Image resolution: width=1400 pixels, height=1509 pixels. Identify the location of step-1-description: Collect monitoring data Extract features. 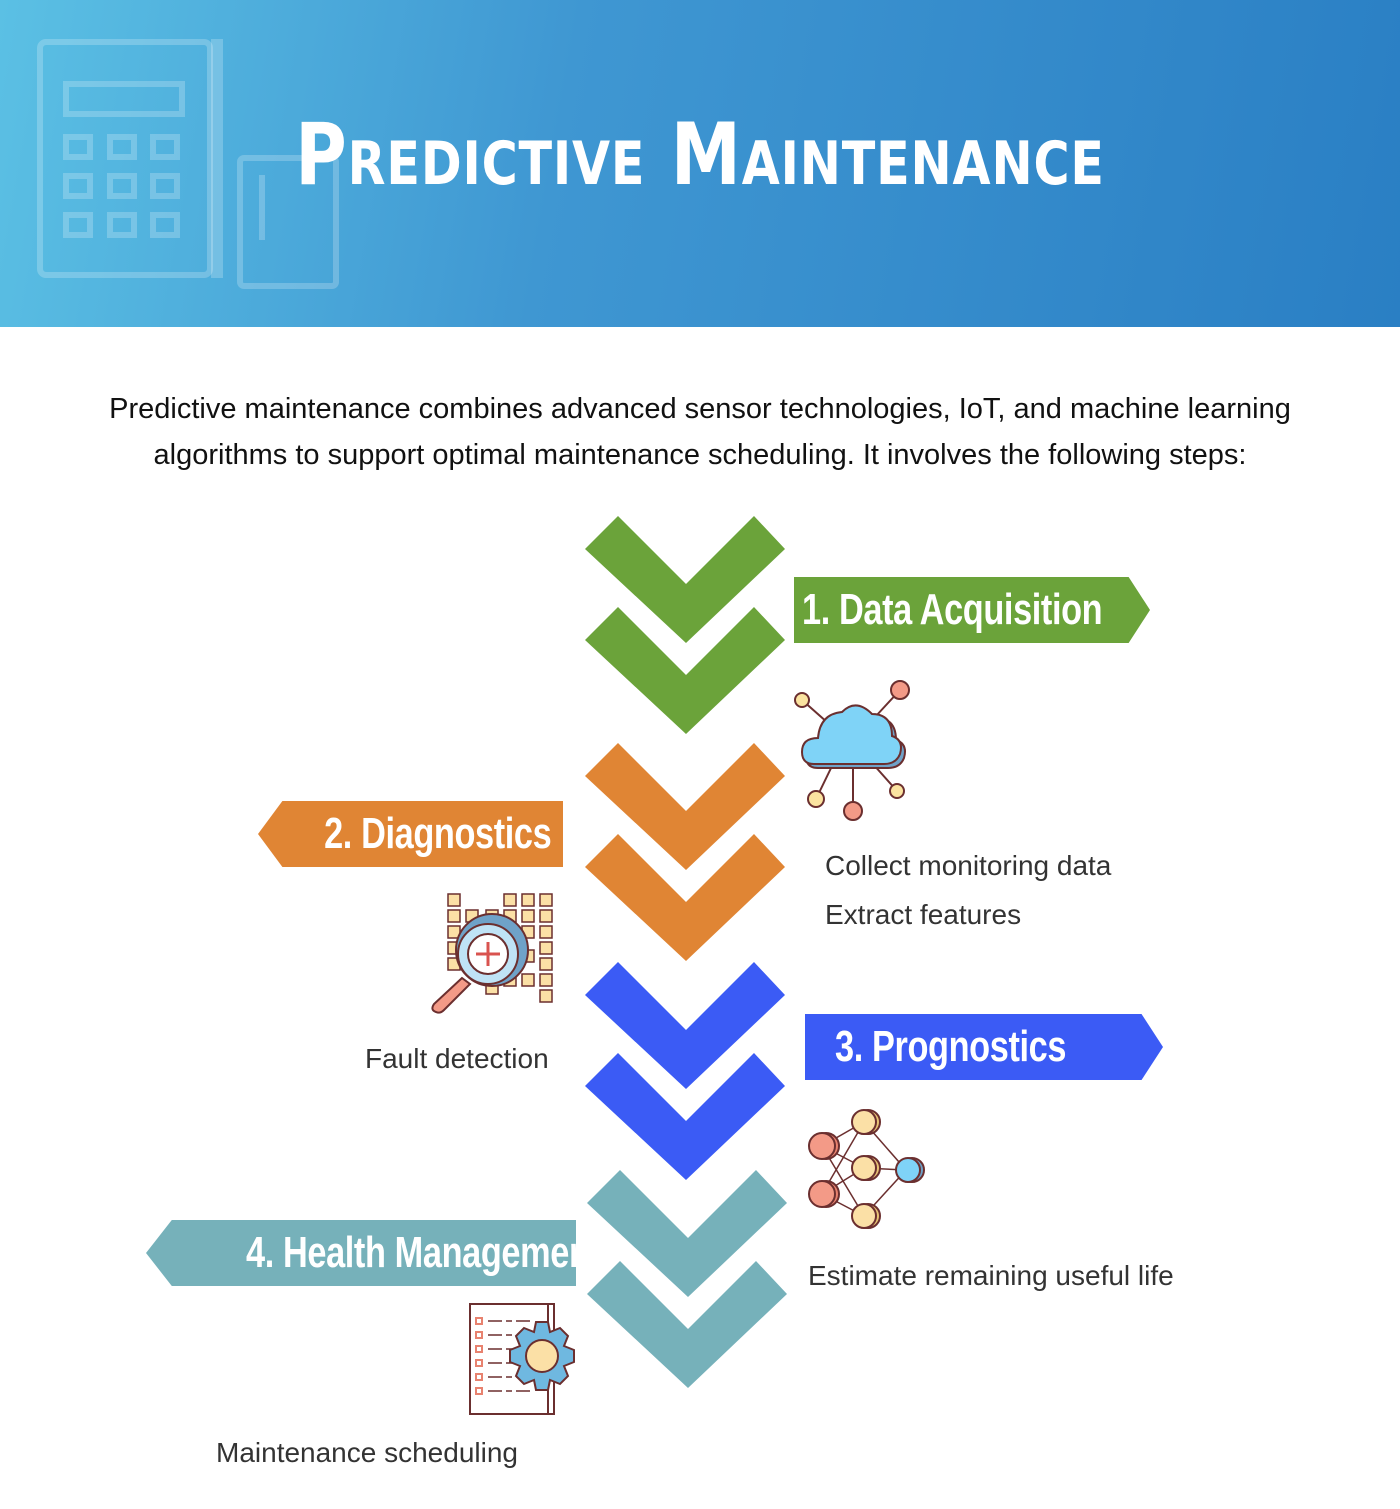
(968, 890).